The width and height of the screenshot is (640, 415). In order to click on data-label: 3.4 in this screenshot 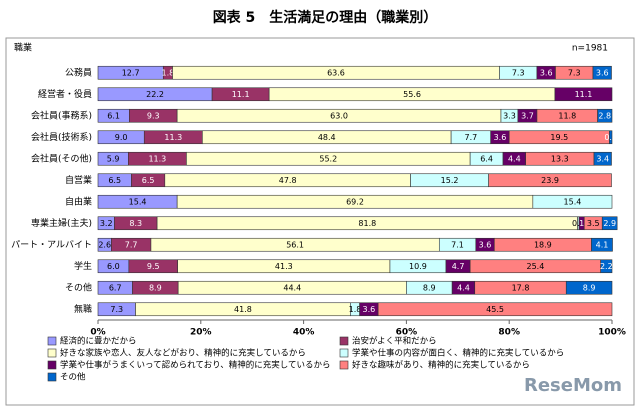, I will do `click(602, 158)`.